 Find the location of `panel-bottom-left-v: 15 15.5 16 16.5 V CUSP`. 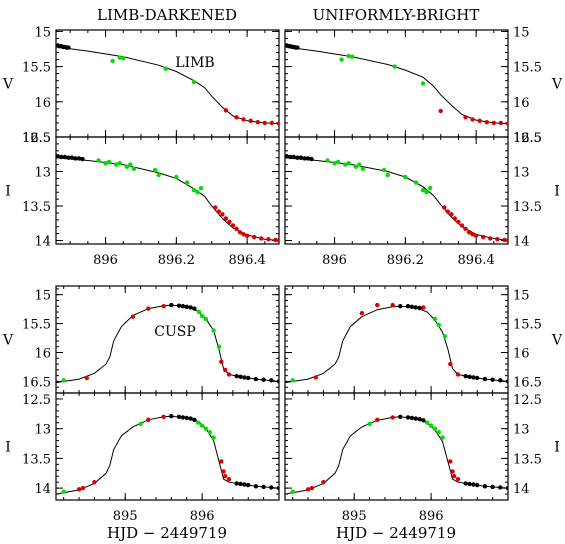

panel-bottom-left-v: 15 15.5 16 16.5 V CUSP is located at coordinates (141, 339).